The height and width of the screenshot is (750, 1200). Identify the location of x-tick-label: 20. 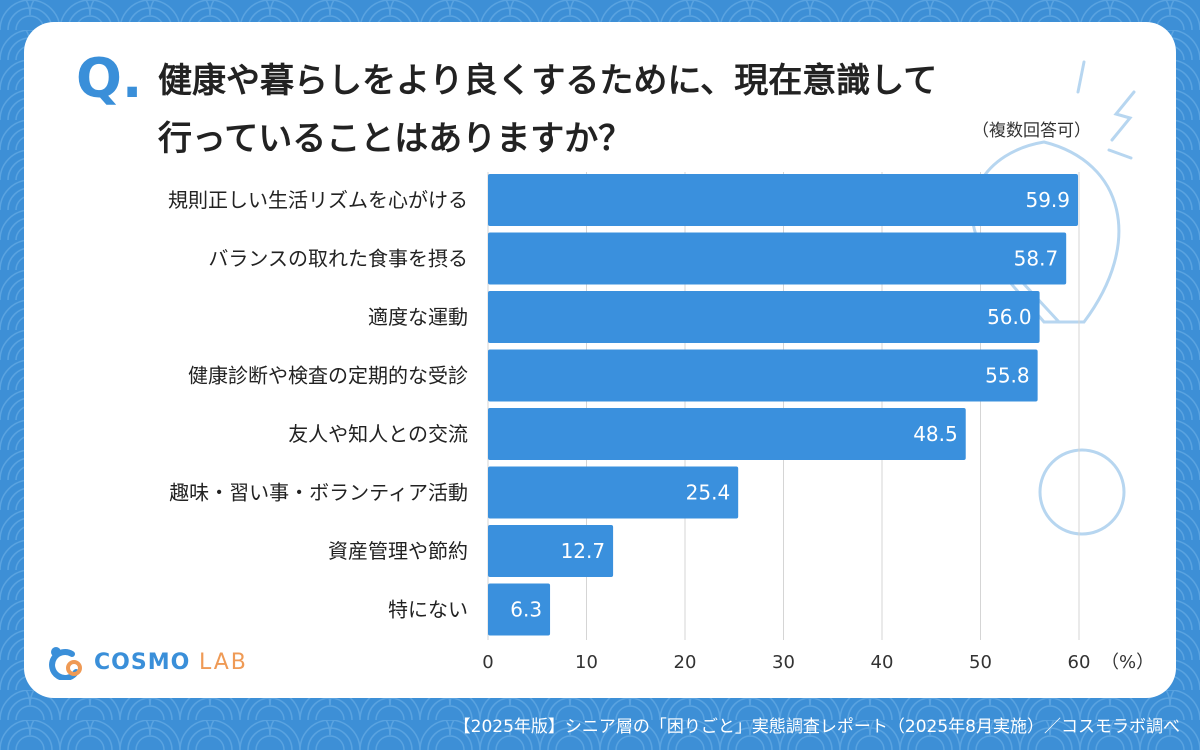
(685, 662).